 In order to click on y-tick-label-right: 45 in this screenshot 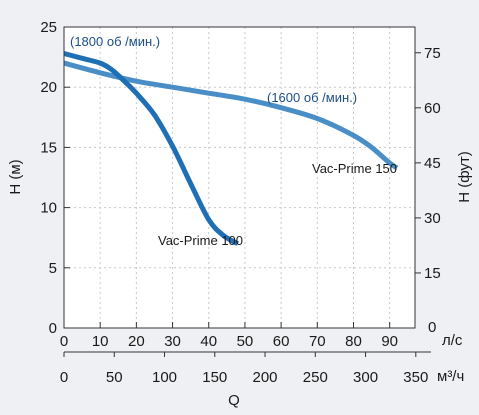, I will do `click(432, 163)`.